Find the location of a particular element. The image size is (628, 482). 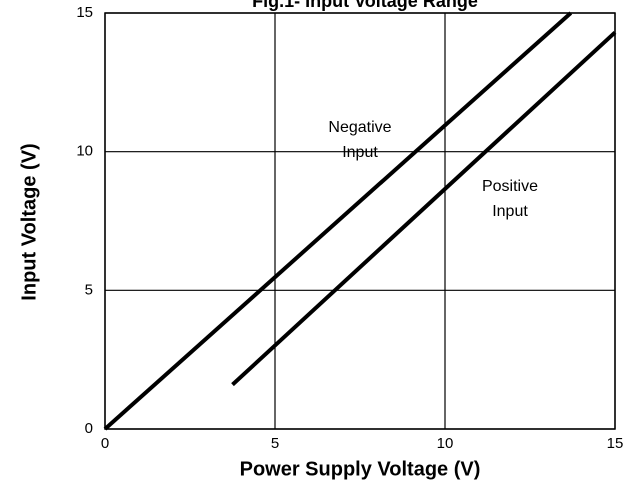

annotation: Negative is located at coordinates (359, 127).